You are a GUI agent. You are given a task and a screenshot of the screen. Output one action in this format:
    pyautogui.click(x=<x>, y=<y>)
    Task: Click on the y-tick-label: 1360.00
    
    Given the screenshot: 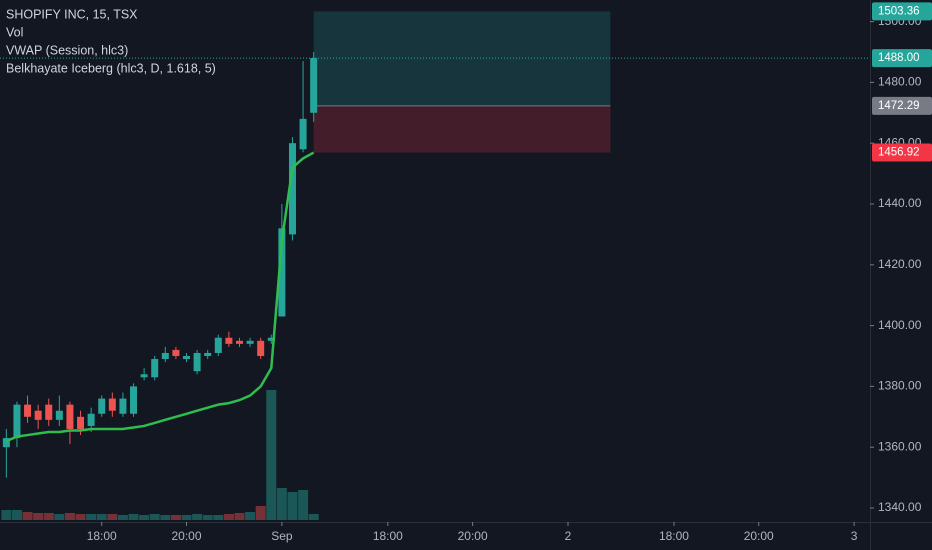 What is the action you would take?
    pyautogui.click(x=900, y=446)
    